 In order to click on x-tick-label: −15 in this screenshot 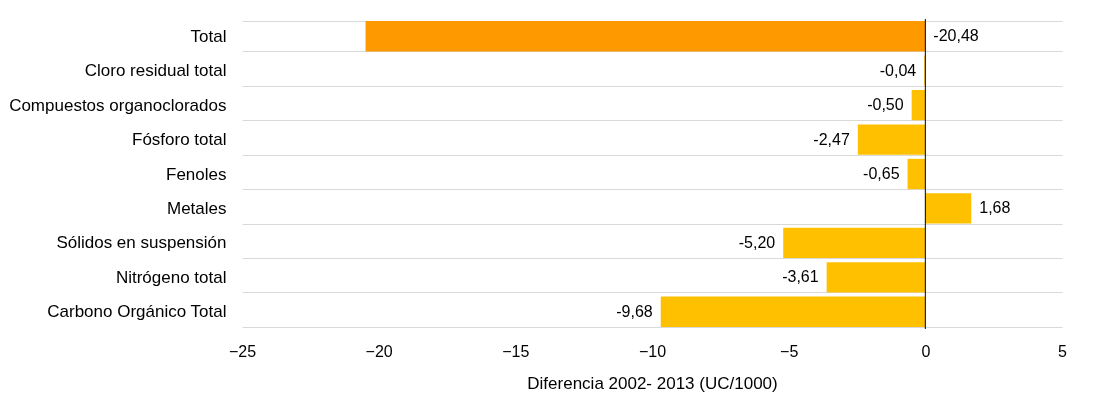, I will do `click(516, 351)`.